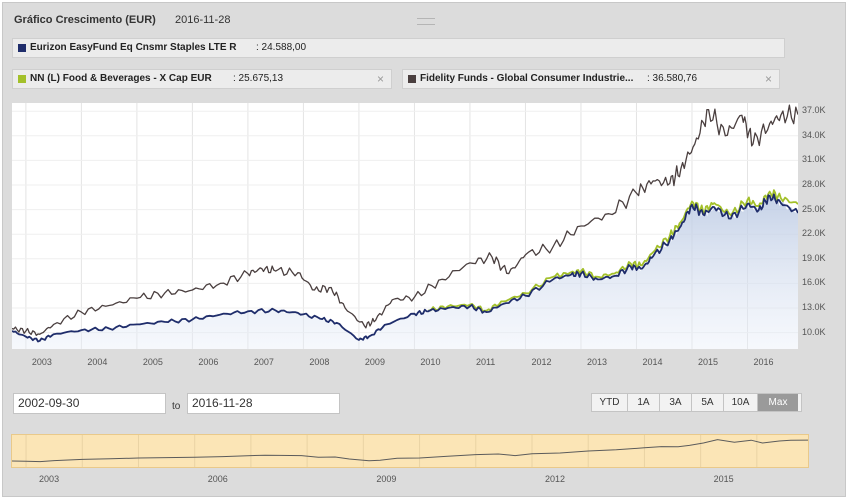 This screenshot has width=848, height=499. Describe the element at coordinates (263, 362) in the screenshot. I see `x-tick-label: 2007` at that location.